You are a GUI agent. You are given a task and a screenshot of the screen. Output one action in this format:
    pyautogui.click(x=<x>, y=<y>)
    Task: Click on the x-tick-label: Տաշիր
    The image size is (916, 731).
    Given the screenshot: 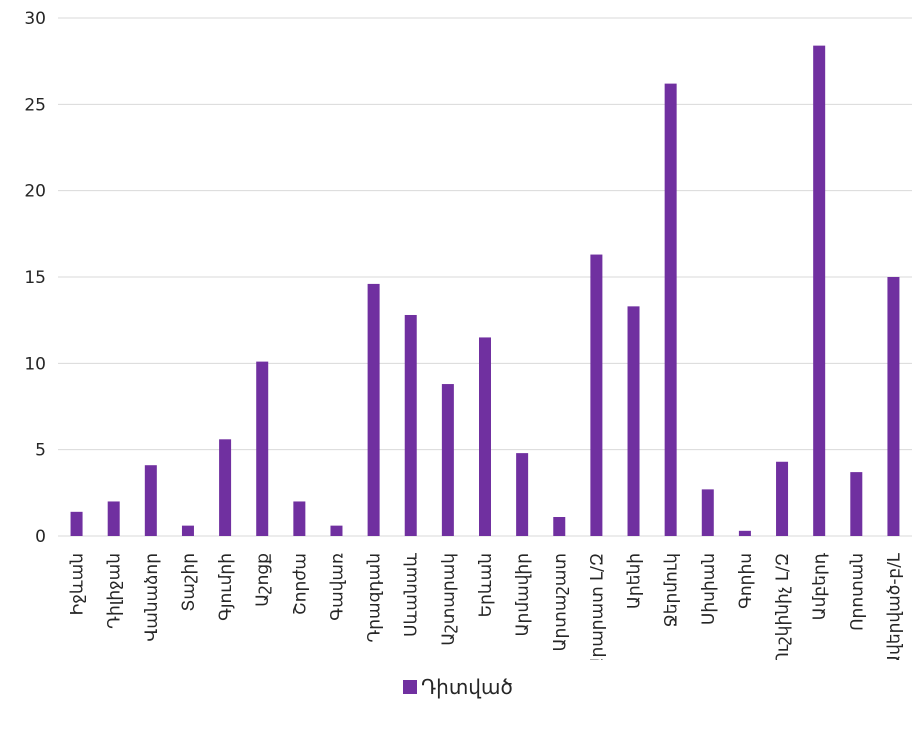 What is the action you would take?
    pyautogui.click(x=189, y=582)
    